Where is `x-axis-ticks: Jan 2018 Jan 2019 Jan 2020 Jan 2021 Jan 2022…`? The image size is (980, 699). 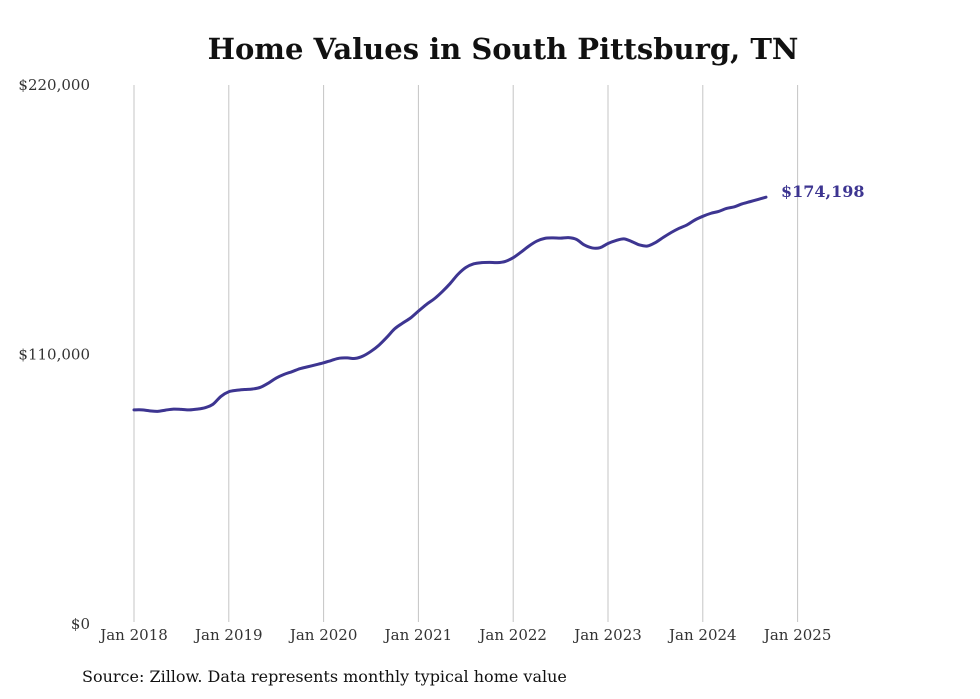 x-axis-ticks: Jan 2018 Jan 2019 Jan 2020 Jan 2021 Jan 2022… is located at coordinates (464, 635).